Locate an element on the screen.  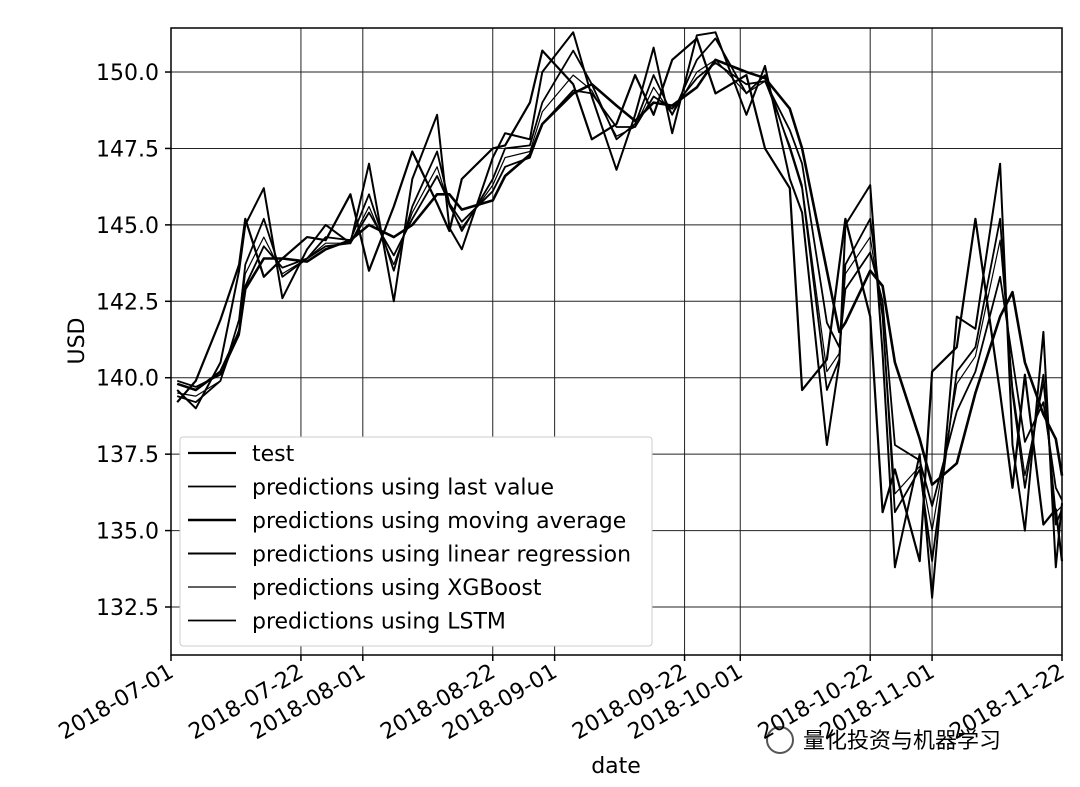
legend-label: predictions using LSTM is located at coordinates (379, 622).